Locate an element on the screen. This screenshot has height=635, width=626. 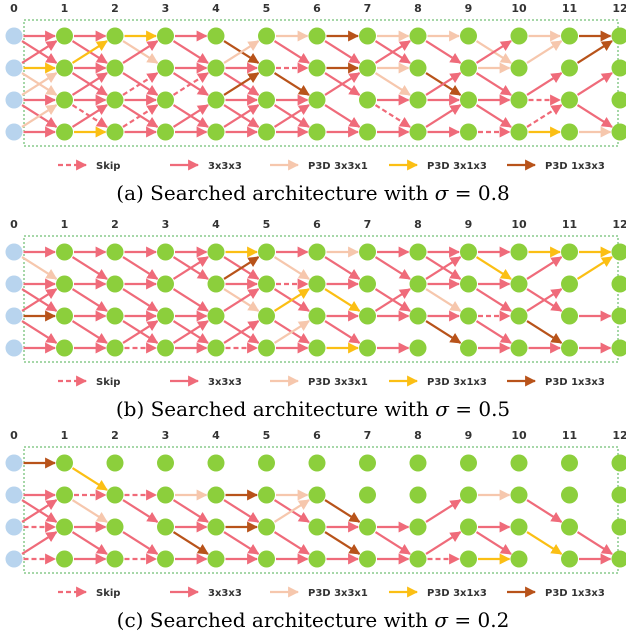
column-number: 12 is located at coordinates (619, 435).